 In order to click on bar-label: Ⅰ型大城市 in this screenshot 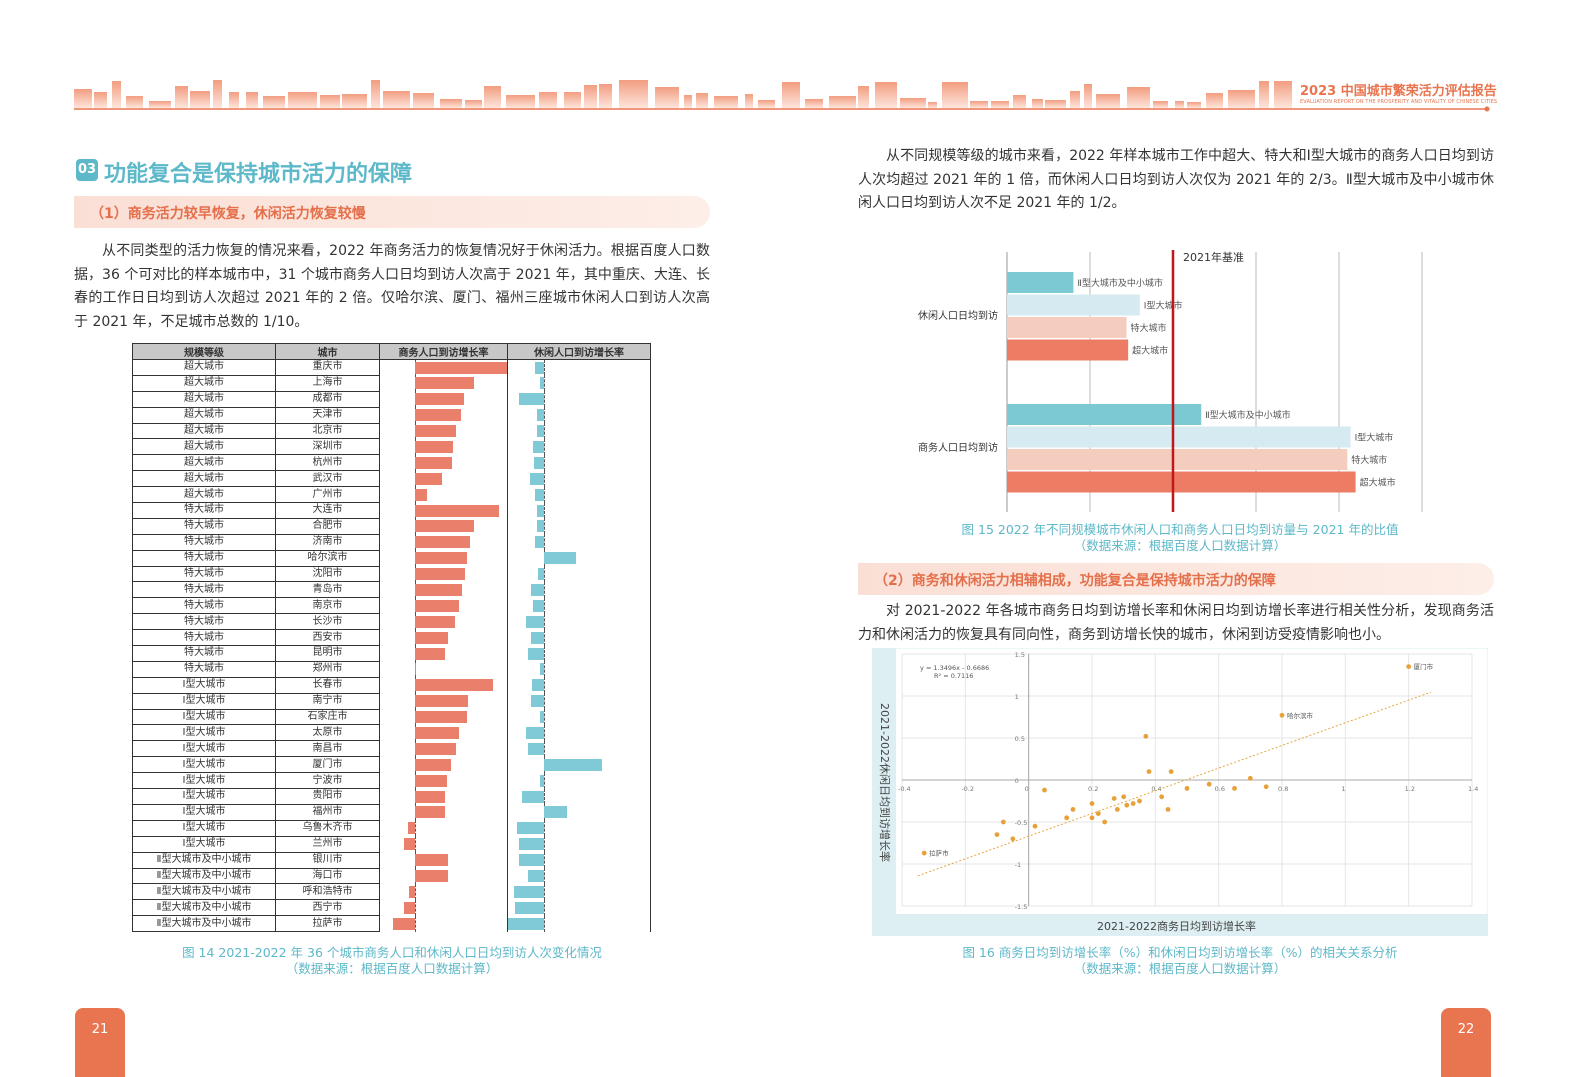, I will do `click(1163, 306)`.